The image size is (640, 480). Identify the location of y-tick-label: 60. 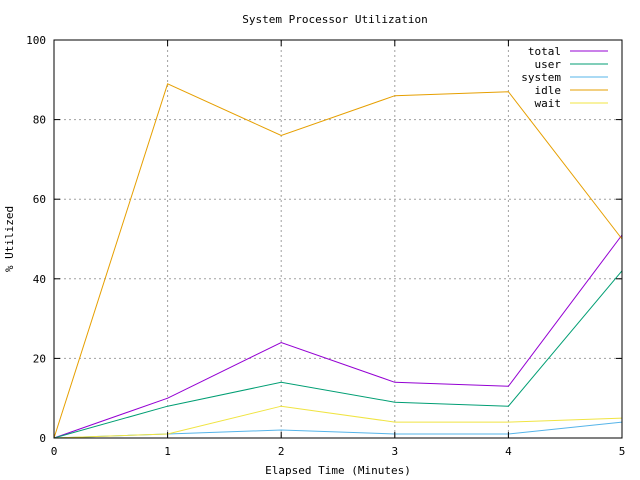
(39, 199).